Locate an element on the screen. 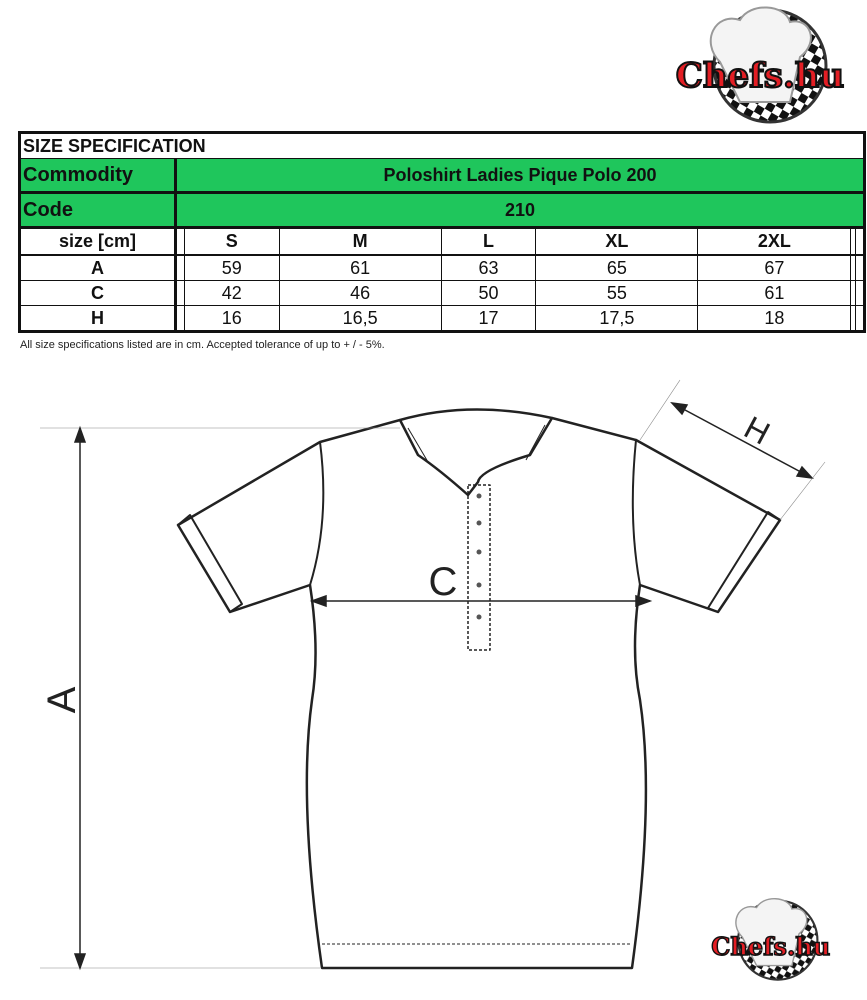  chefs-logo-bottom: Chefs.hu is located at coordinates (770, 939).